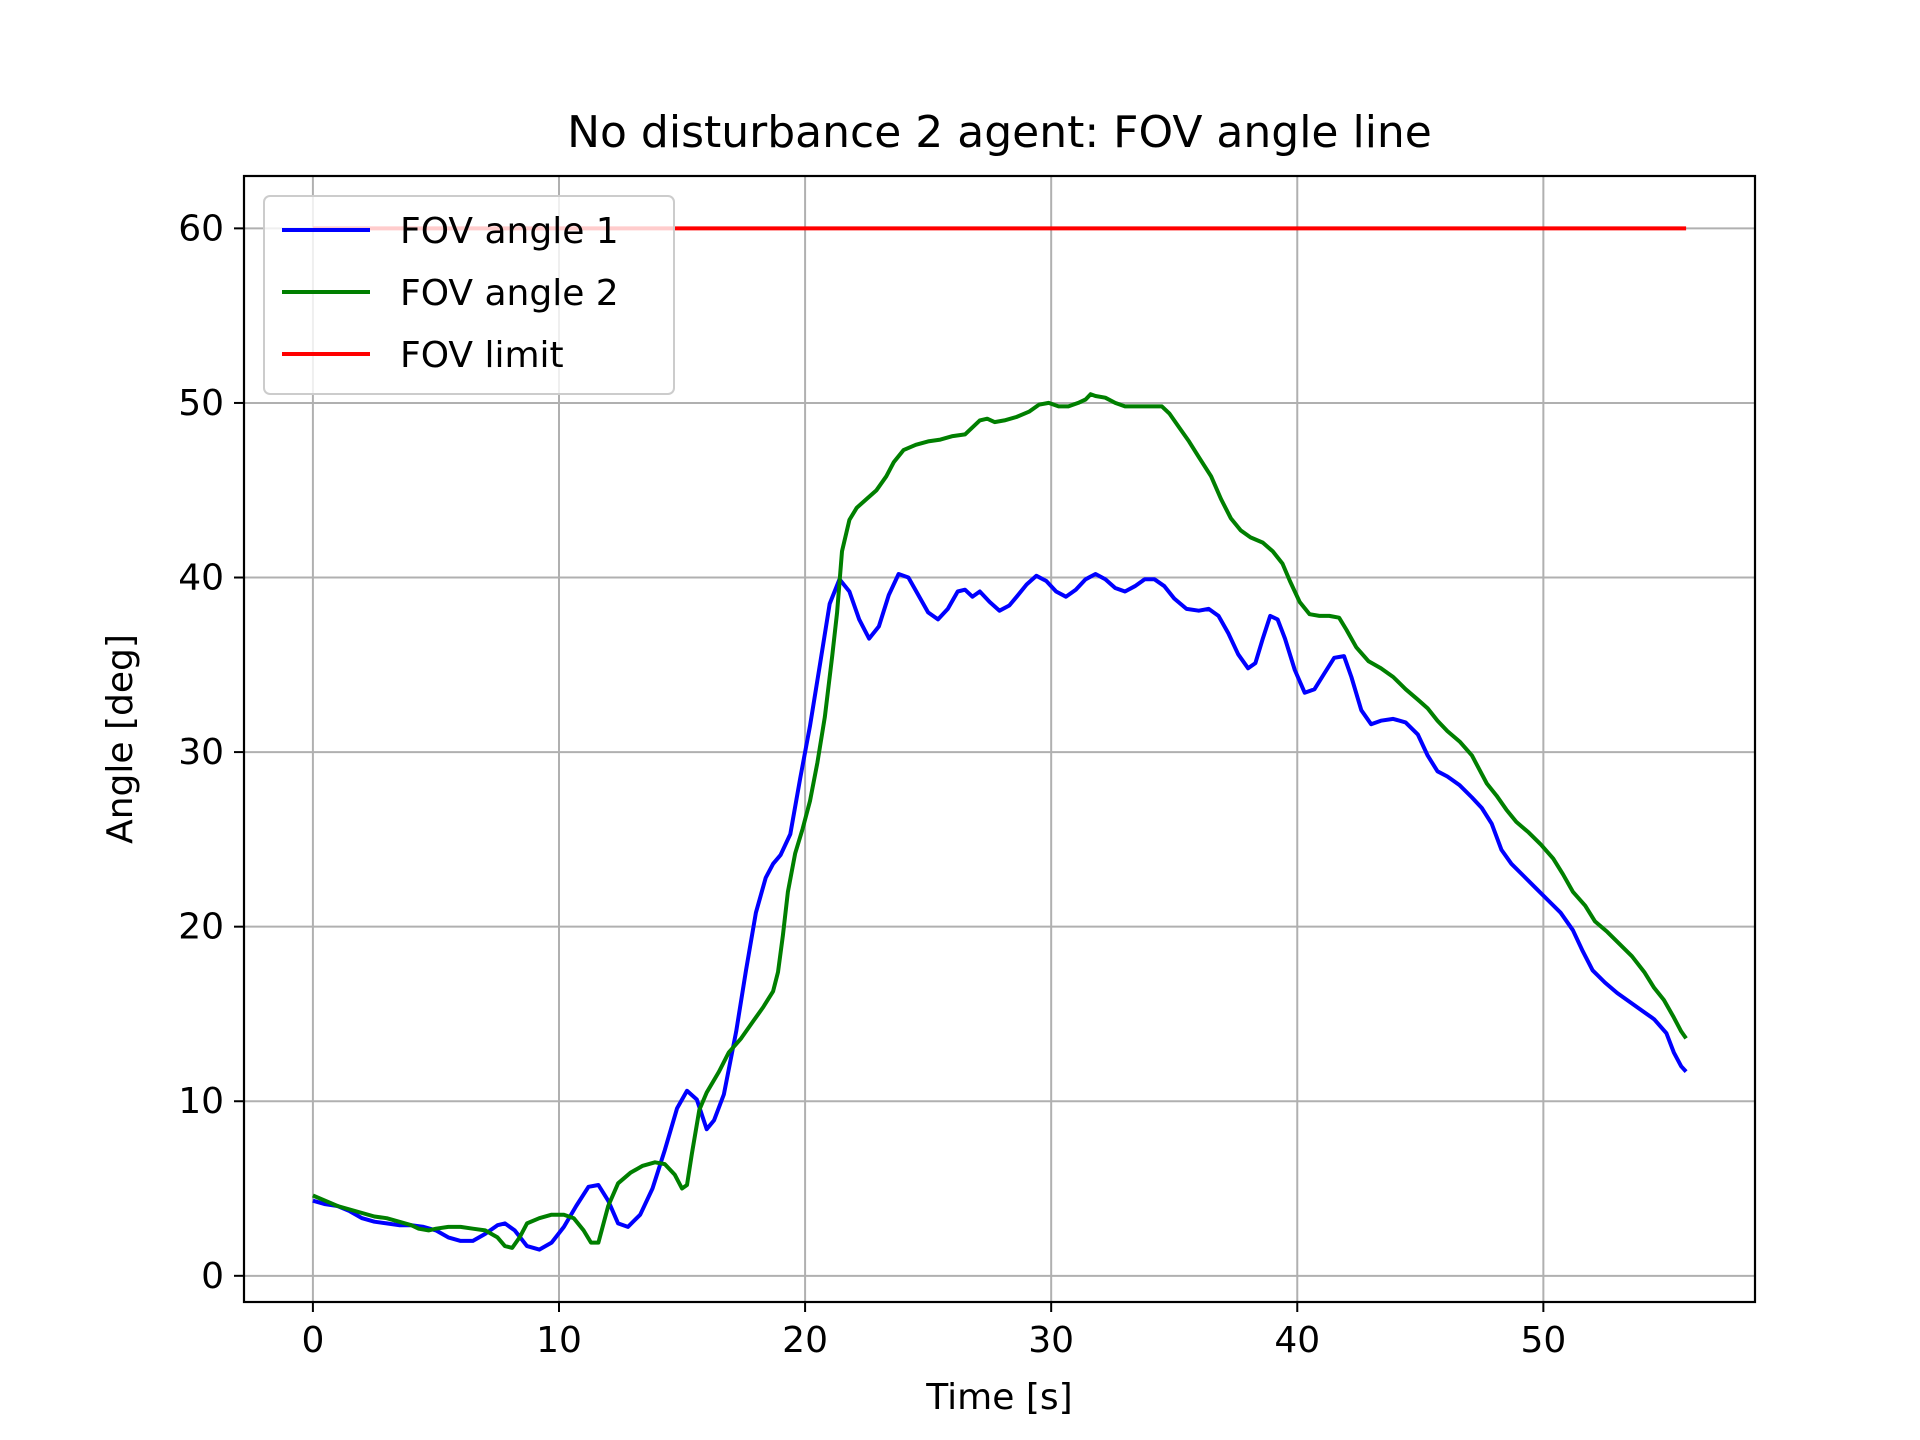 The width and height of the screenshot is (1920, 1440). I want to click on legend-entry: FOV angle 2, so click(450, 293).